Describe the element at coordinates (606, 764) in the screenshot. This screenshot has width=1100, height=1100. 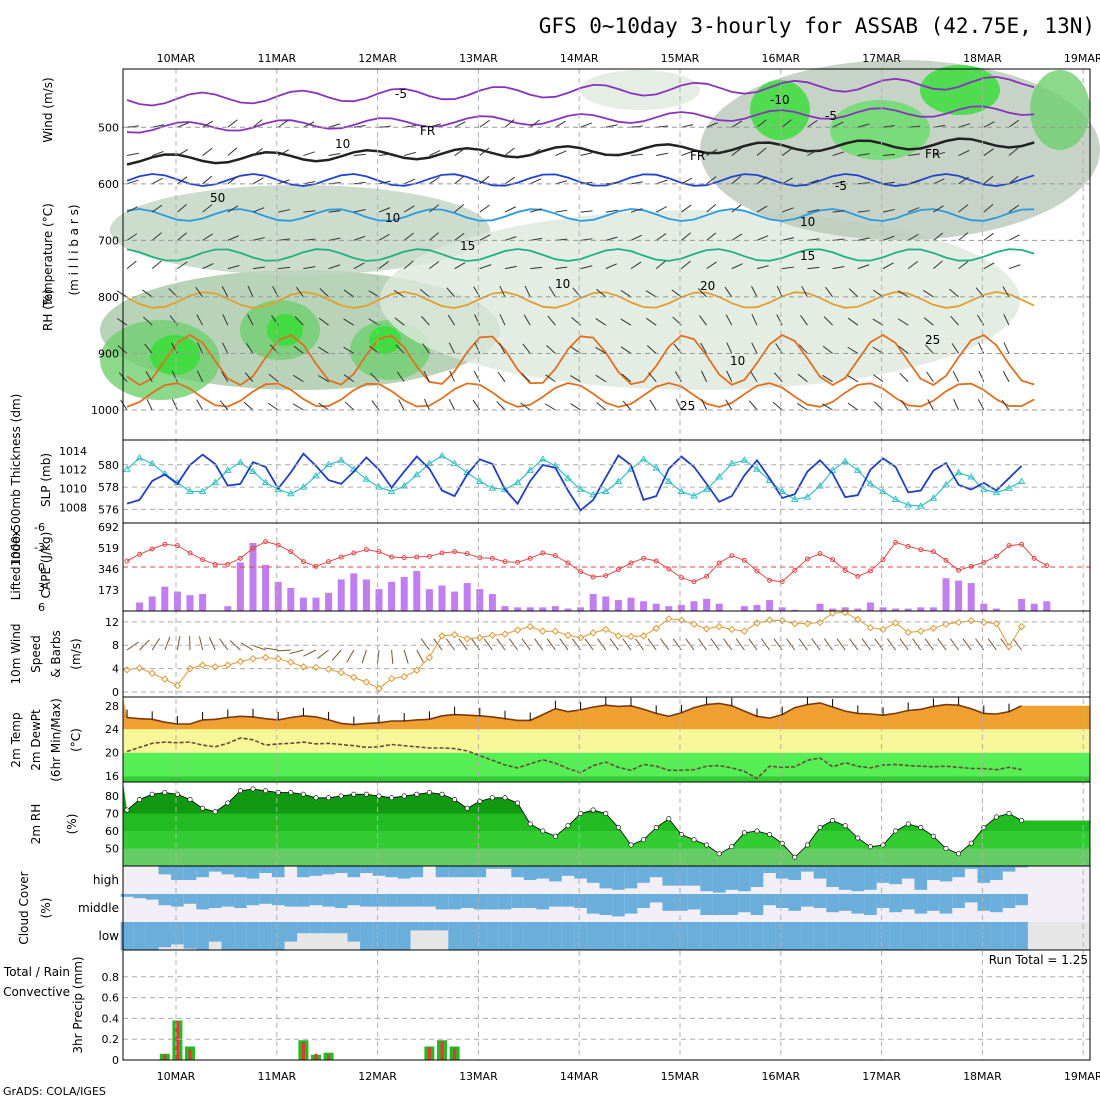
I see `temperature-band` at that location.